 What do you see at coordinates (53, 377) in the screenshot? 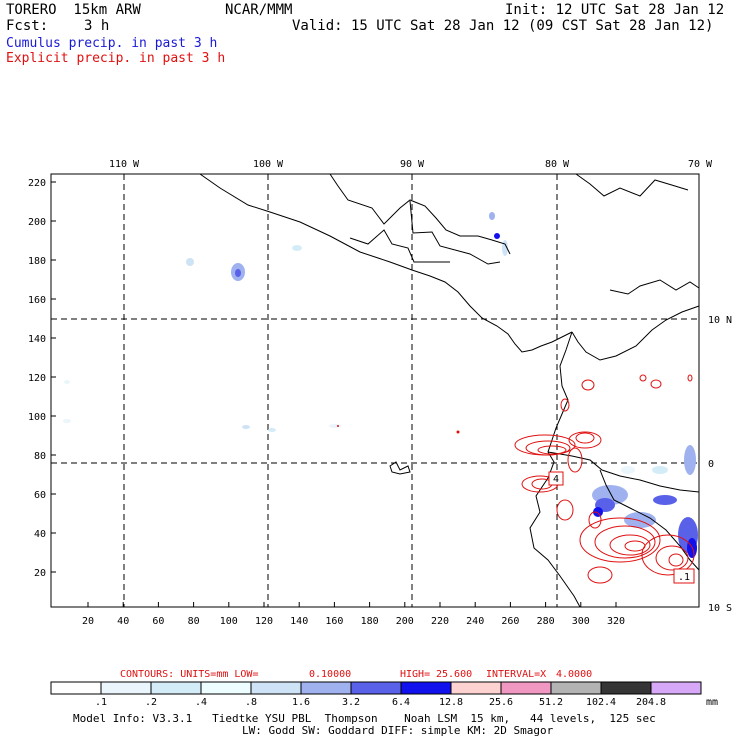
I see `y-axis-ticks` at bounding box center [53, 377].